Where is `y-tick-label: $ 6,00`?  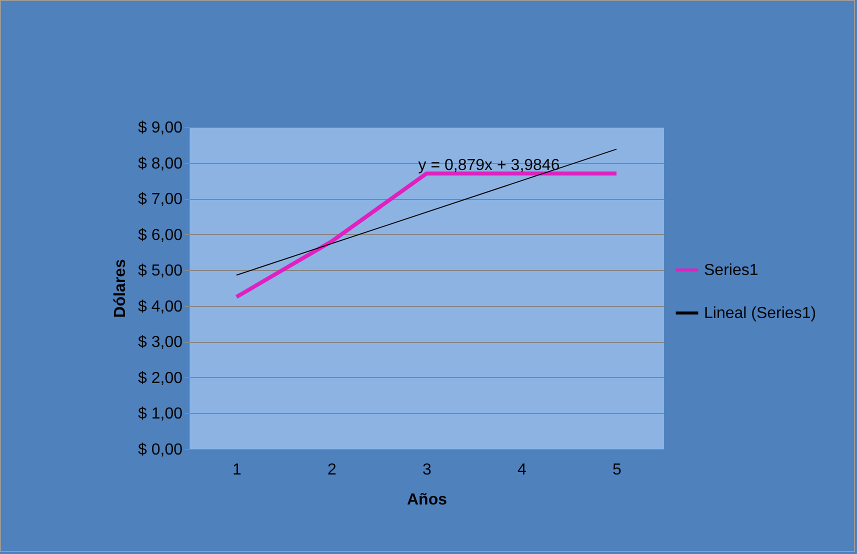 y-tick-label: $ 6,00 is located at coordinates (160, 235).